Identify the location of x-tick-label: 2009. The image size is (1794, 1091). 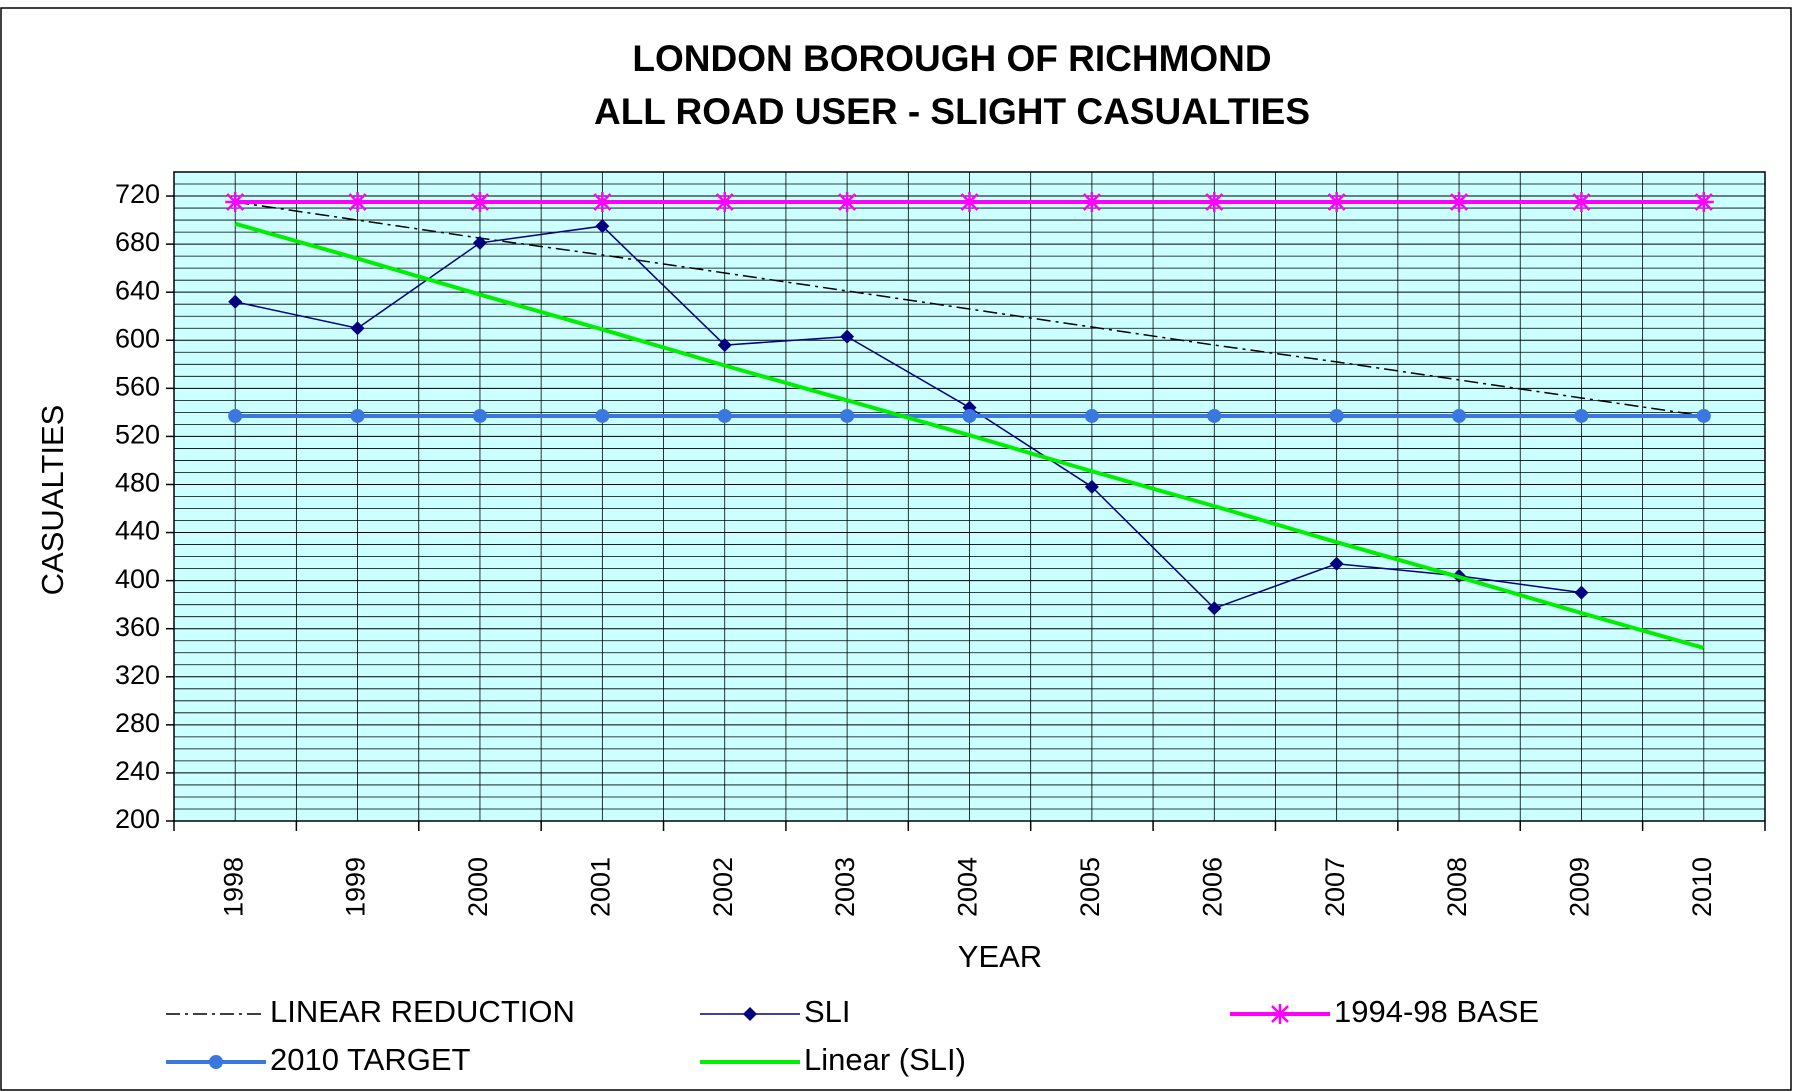
(1580, 887).